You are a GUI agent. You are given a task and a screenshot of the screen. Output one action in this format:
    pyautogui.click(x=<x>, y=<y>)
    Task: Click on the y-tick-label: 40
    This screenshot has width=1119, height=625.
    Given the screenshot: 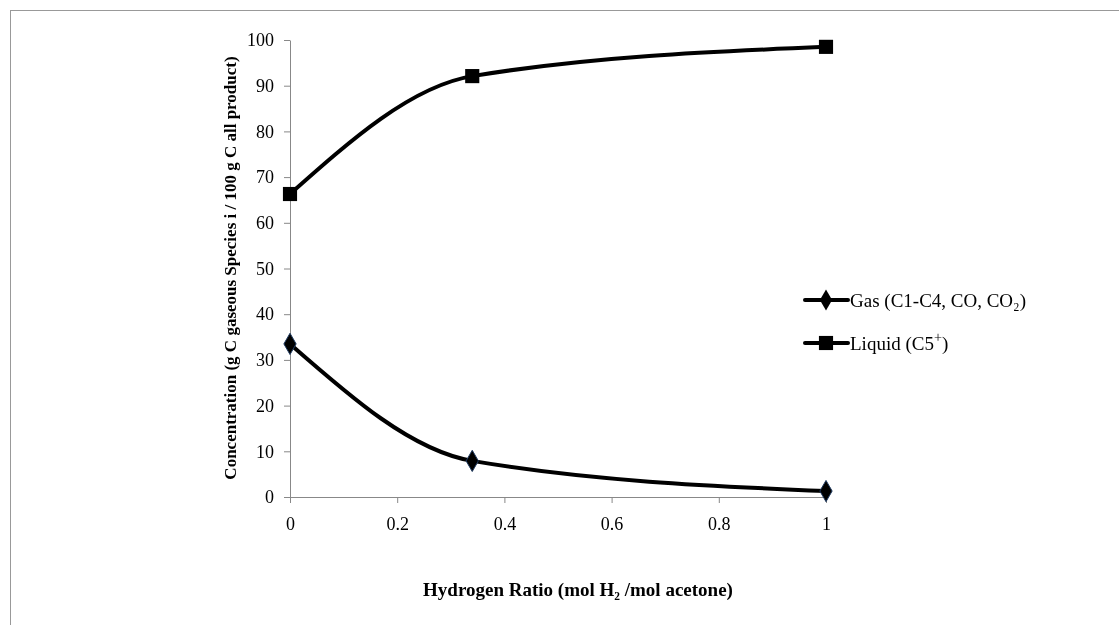 What is the action you would take?
    pyautogui.click(x=265, y=314)
    